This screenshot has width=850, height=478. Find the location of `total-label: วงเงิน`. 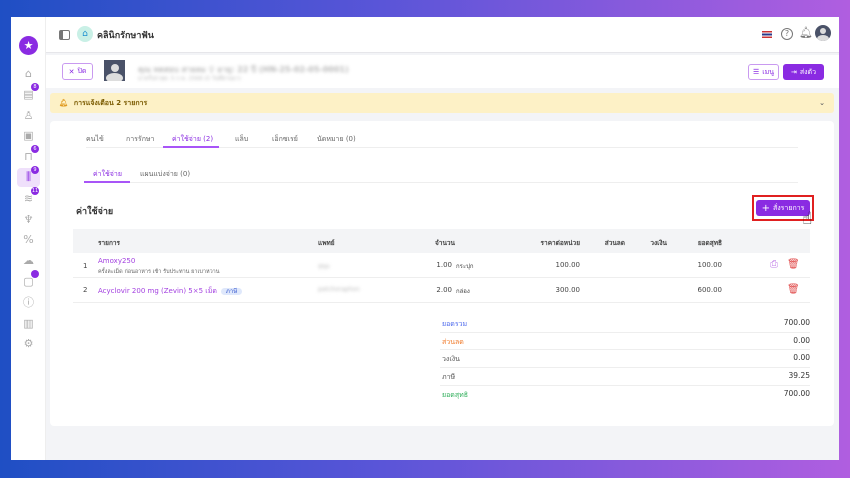

total-label: วงเงิน is located at coordinates (451, 359).